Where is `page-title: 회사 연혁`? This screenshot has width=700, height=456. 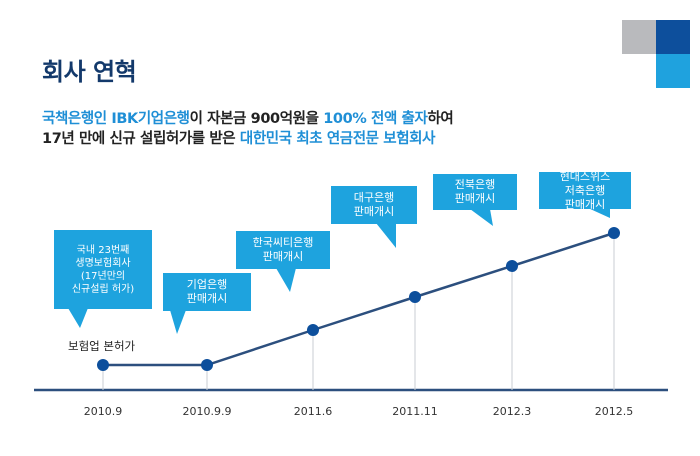
page-title: 회사 연혁 is located at coordinates (89, 72).